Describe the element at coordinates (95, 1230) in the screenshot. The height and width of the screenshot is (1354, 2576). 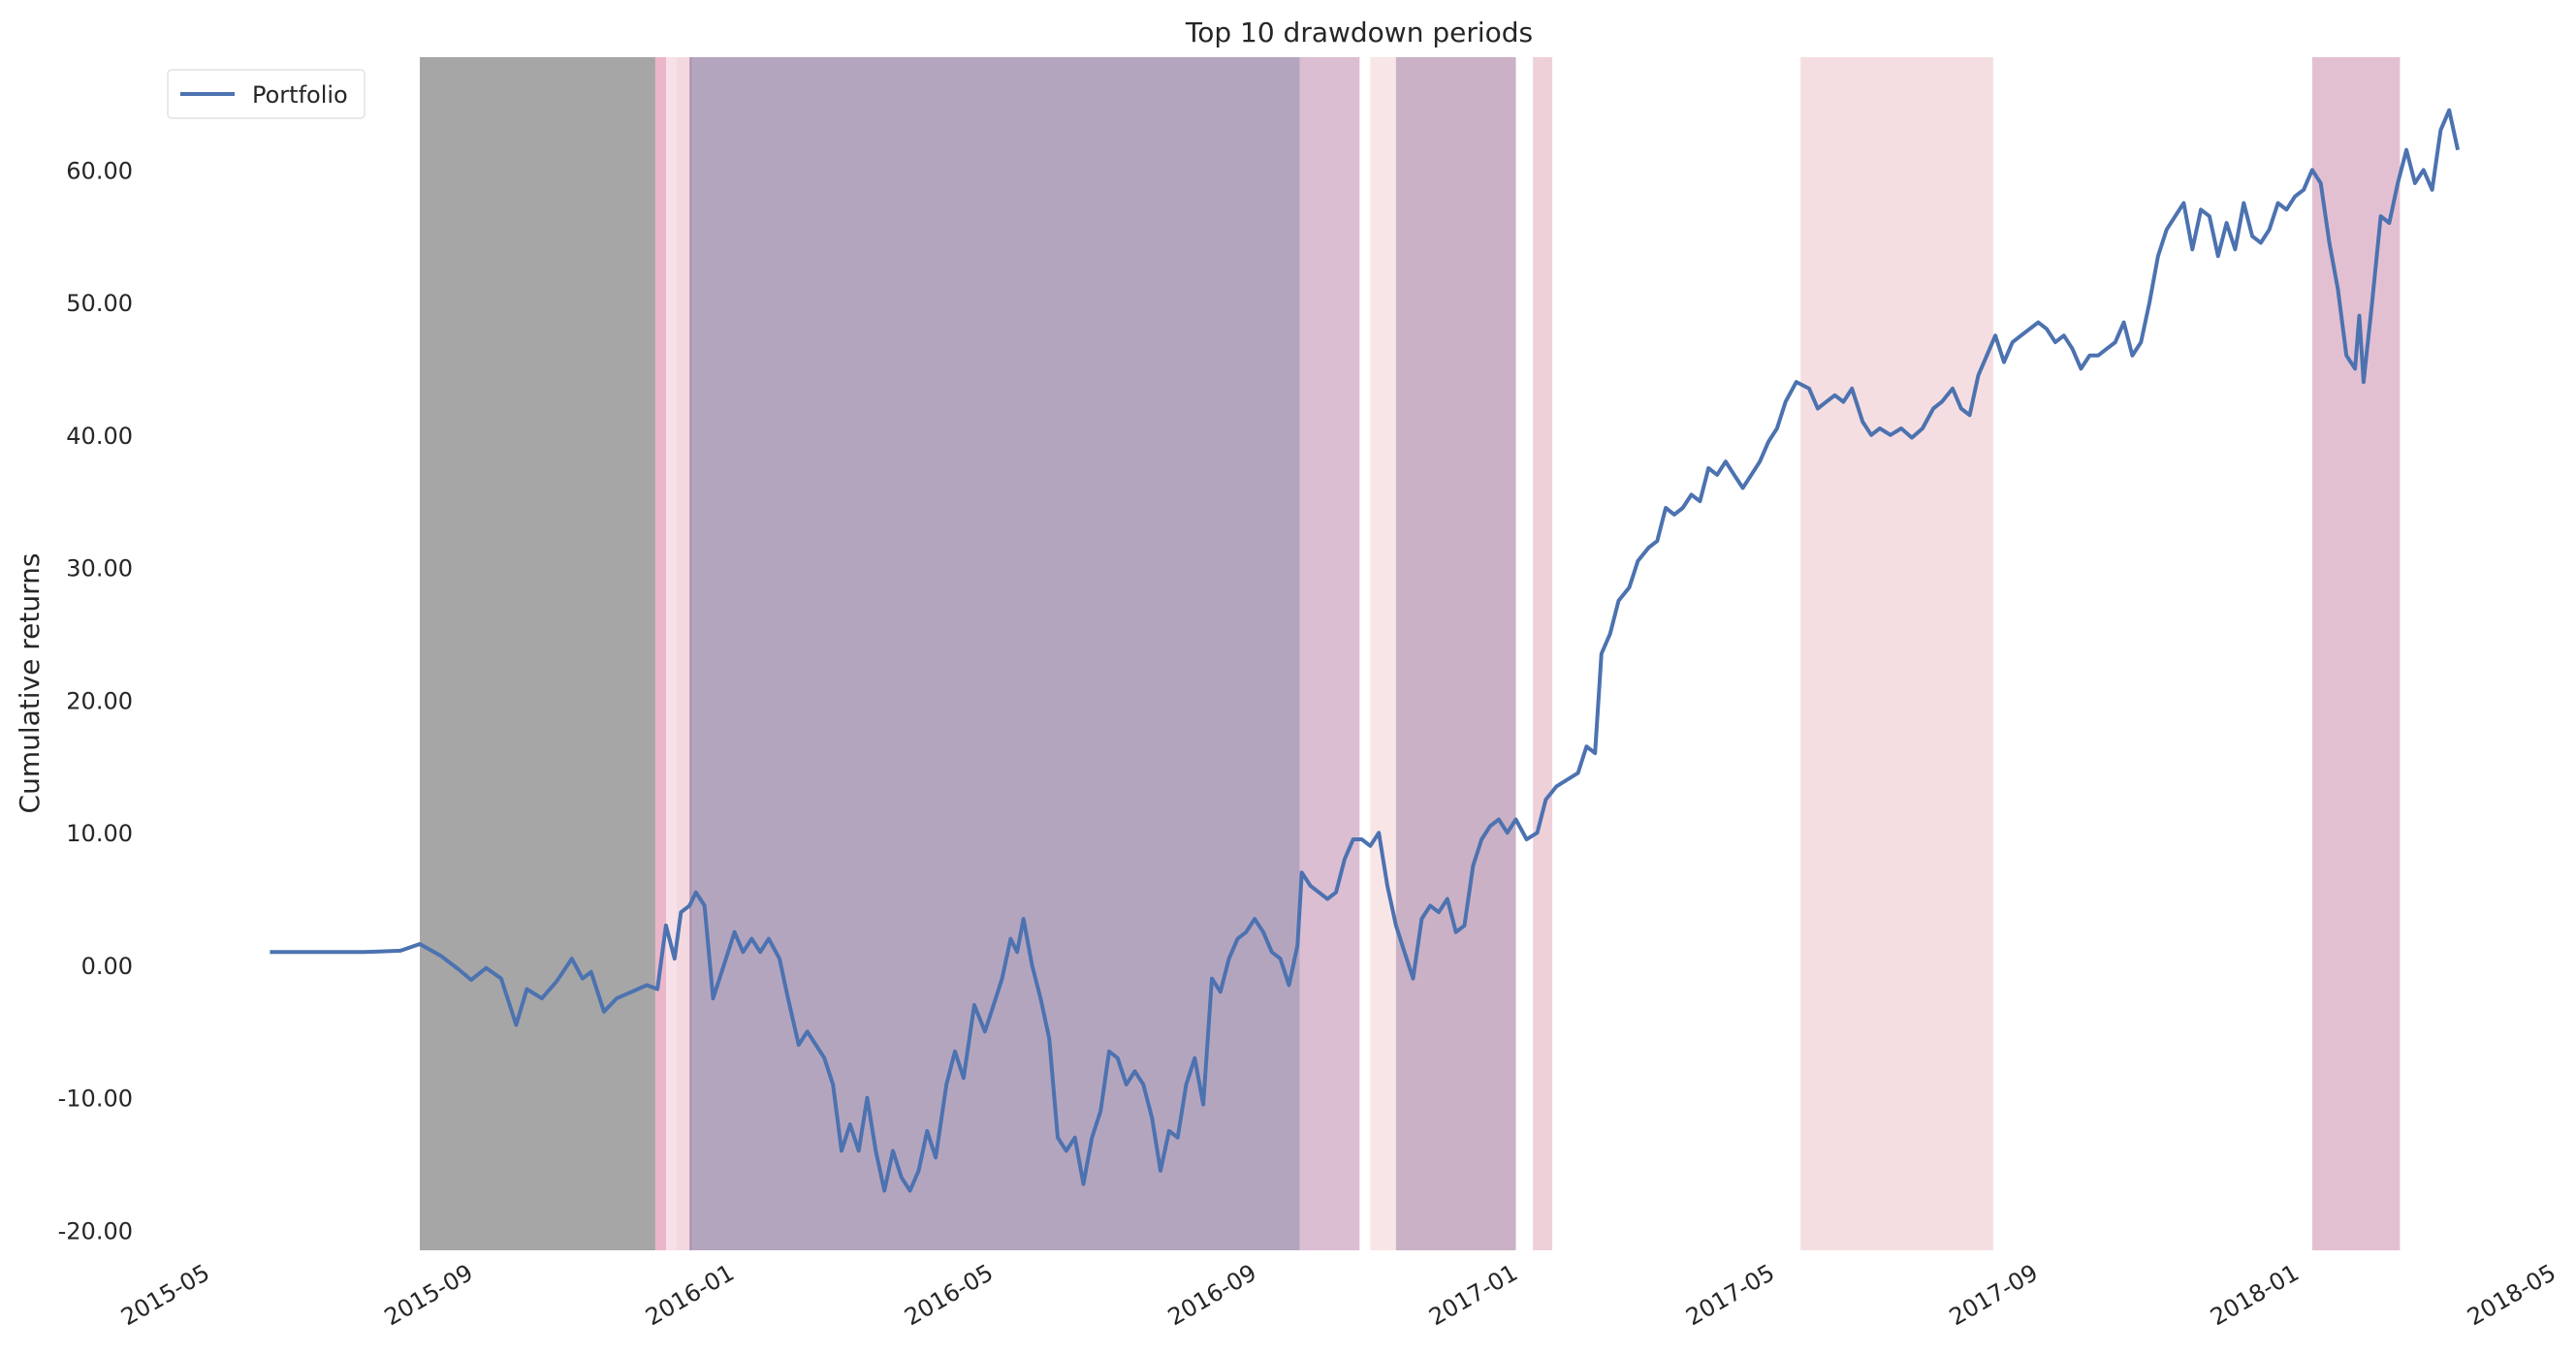
I see `y-tick-label: -20.00` at that location.